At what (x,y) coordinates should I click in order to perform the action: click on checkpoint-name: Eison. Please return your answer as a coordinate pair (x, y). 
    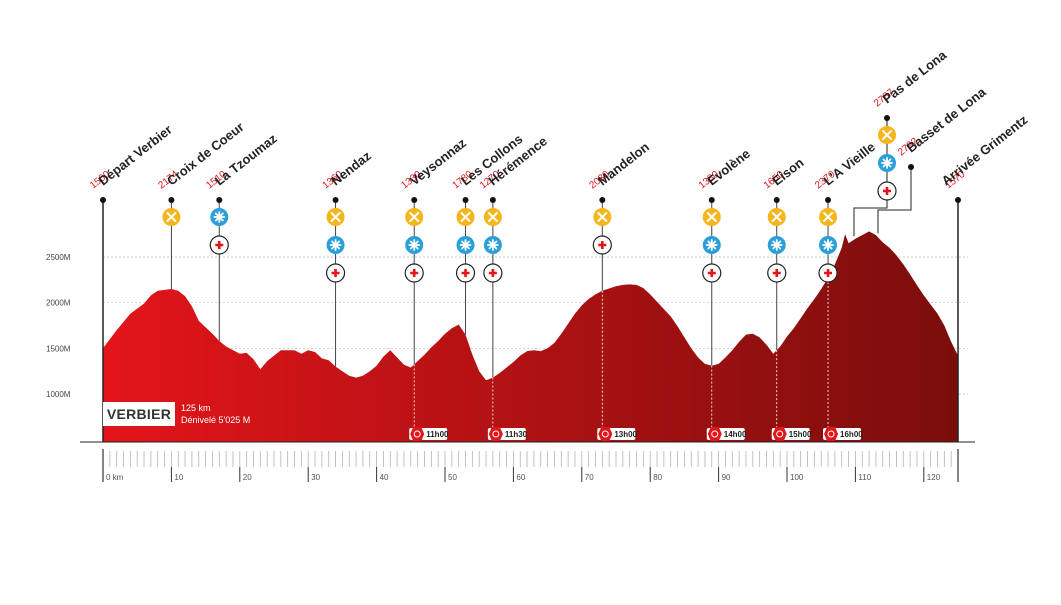
    Looking at the image, I should click on (787, 172).